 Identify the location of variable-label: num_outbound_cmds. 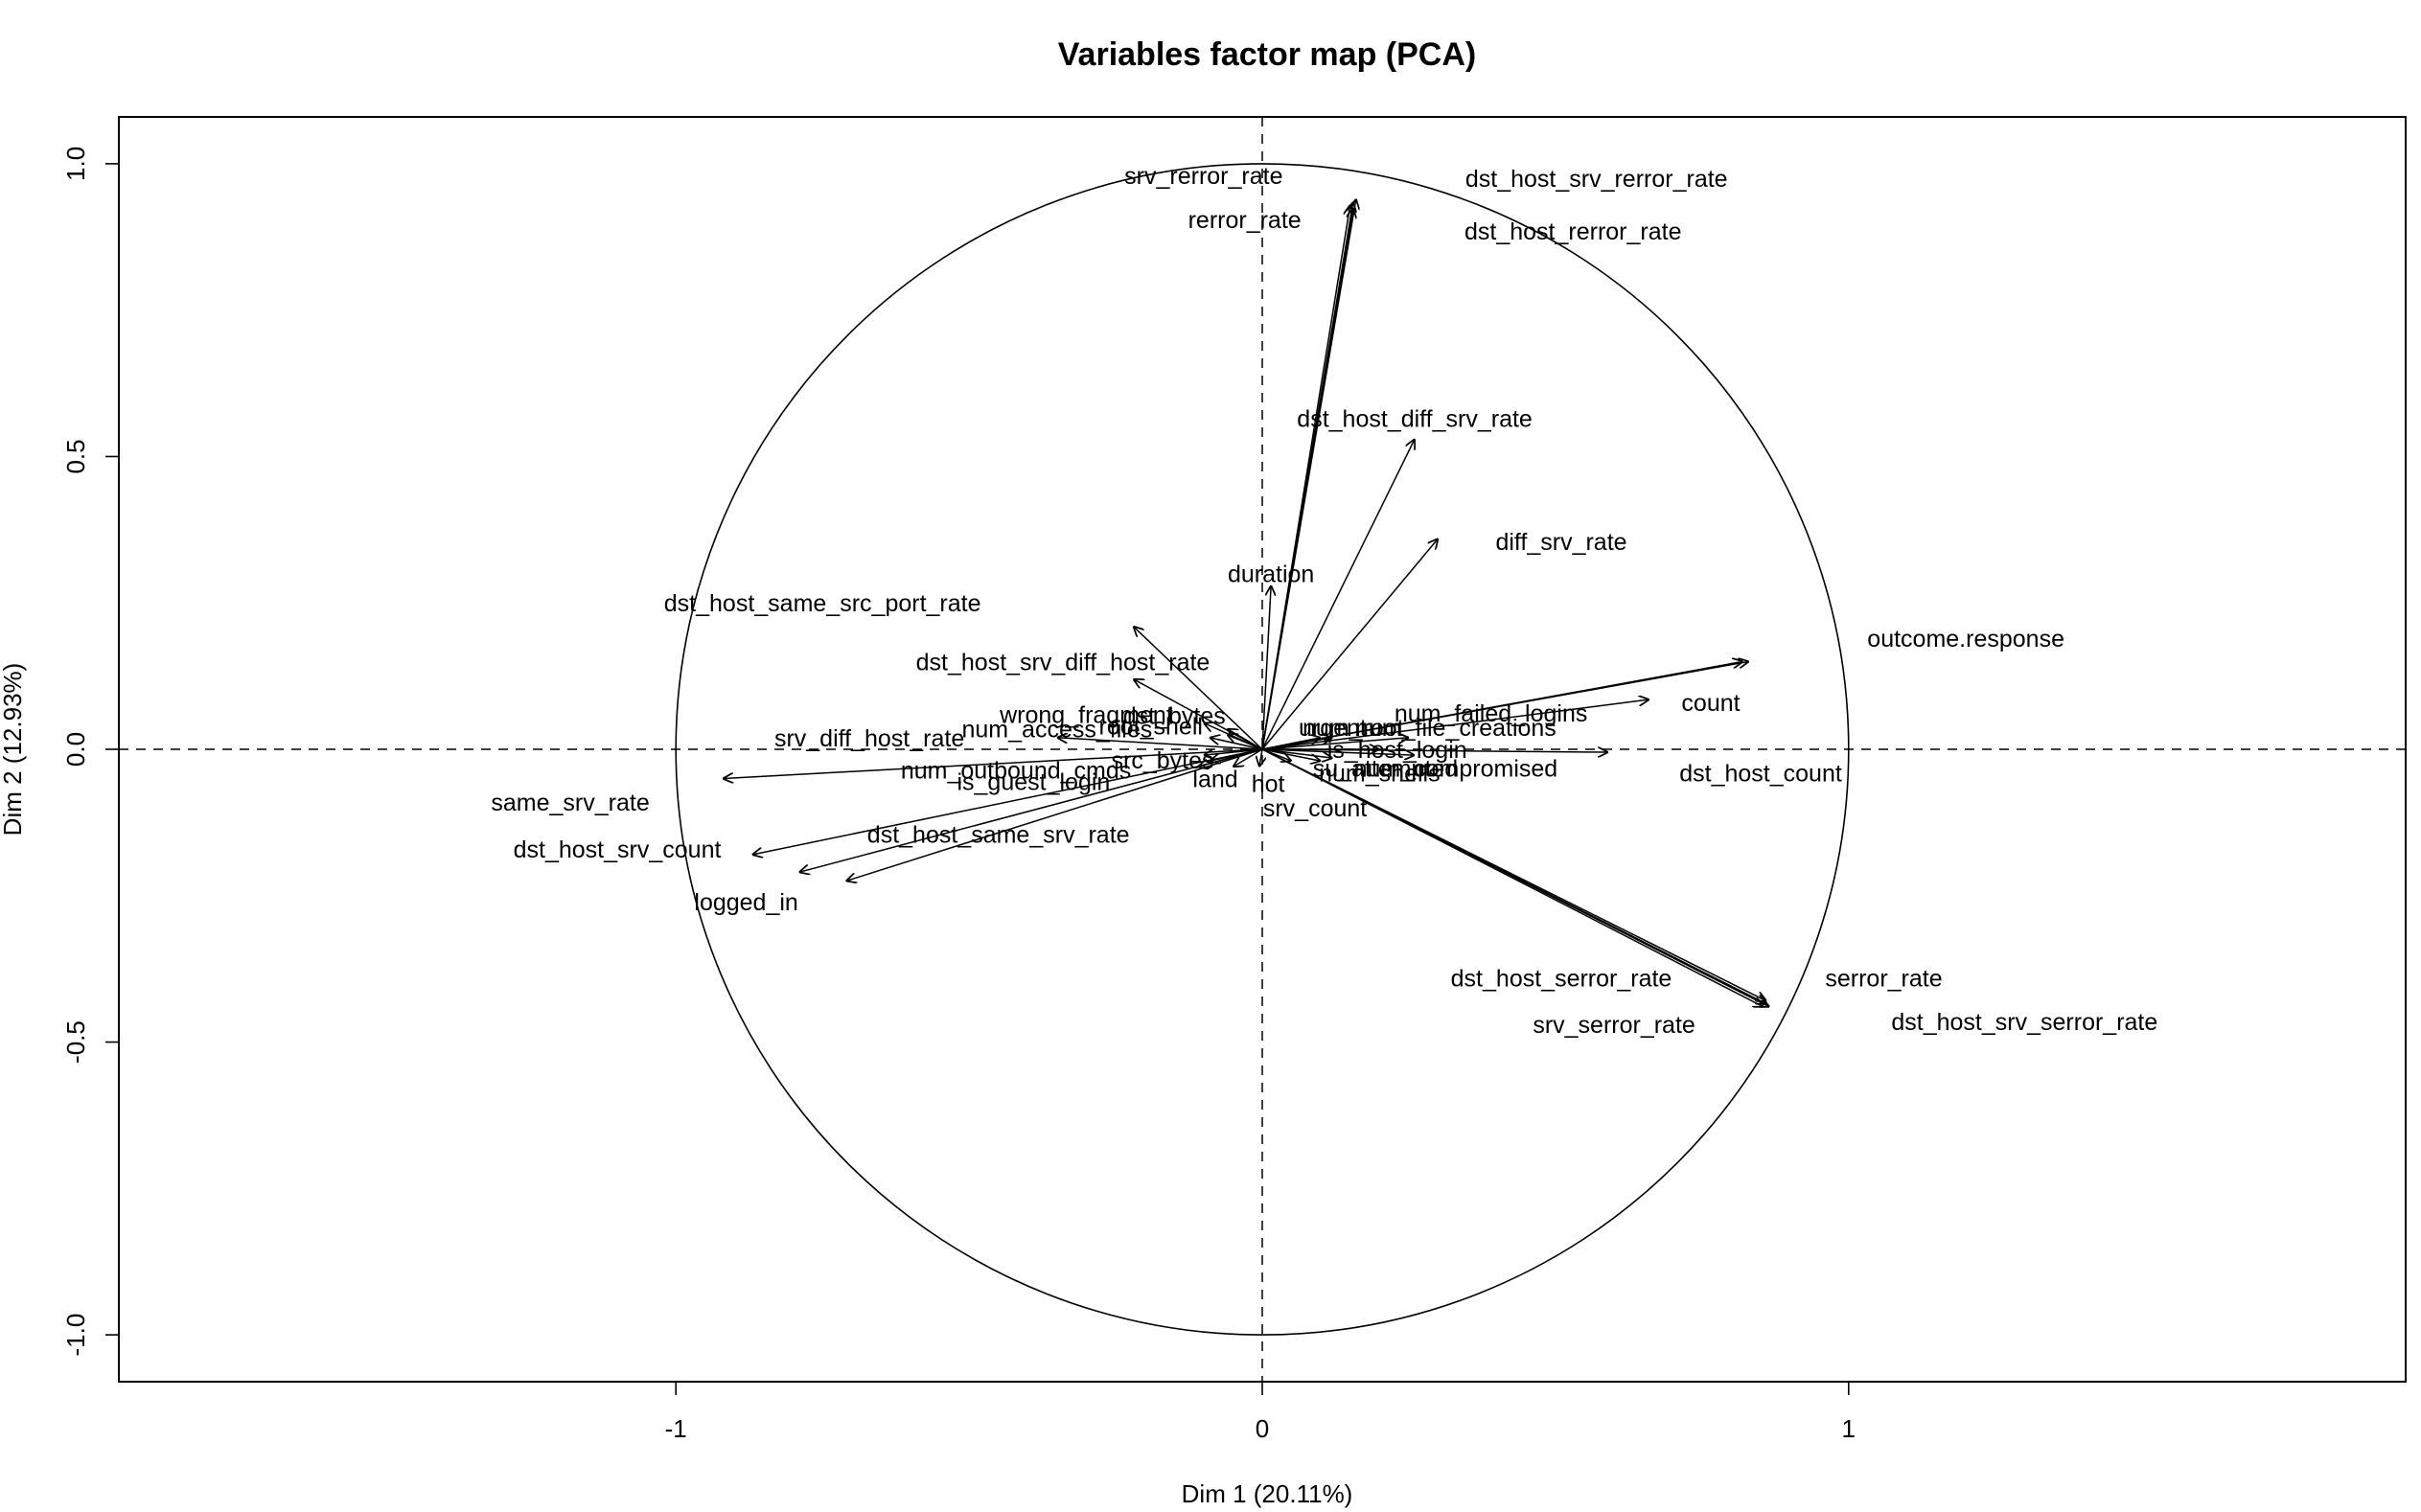
(1016, 770).